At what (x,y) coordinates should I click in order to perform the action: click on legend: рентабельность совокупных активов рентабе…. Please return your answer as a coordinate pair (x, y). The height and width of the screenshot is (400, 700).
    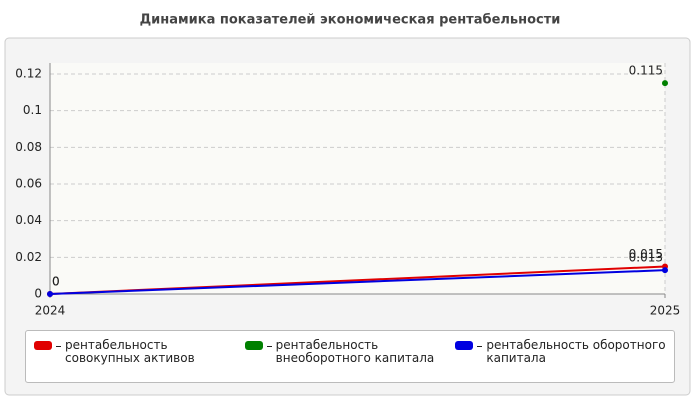
    Looking at the image, I should click on (350, 356).